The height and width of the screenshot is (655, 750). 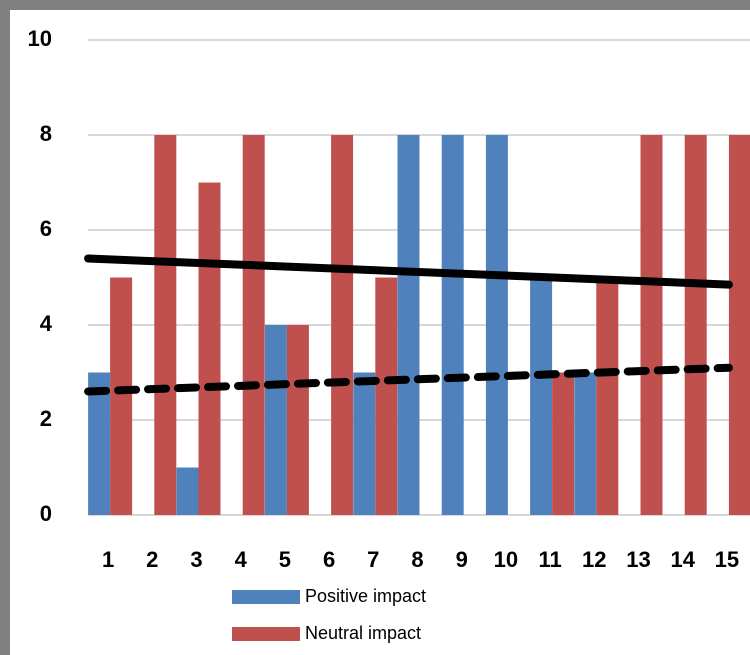 What do you see at coordinates (108, 559) in the screenshot?
I see `x-tick-label: 1` at bounding box center [108, 559].